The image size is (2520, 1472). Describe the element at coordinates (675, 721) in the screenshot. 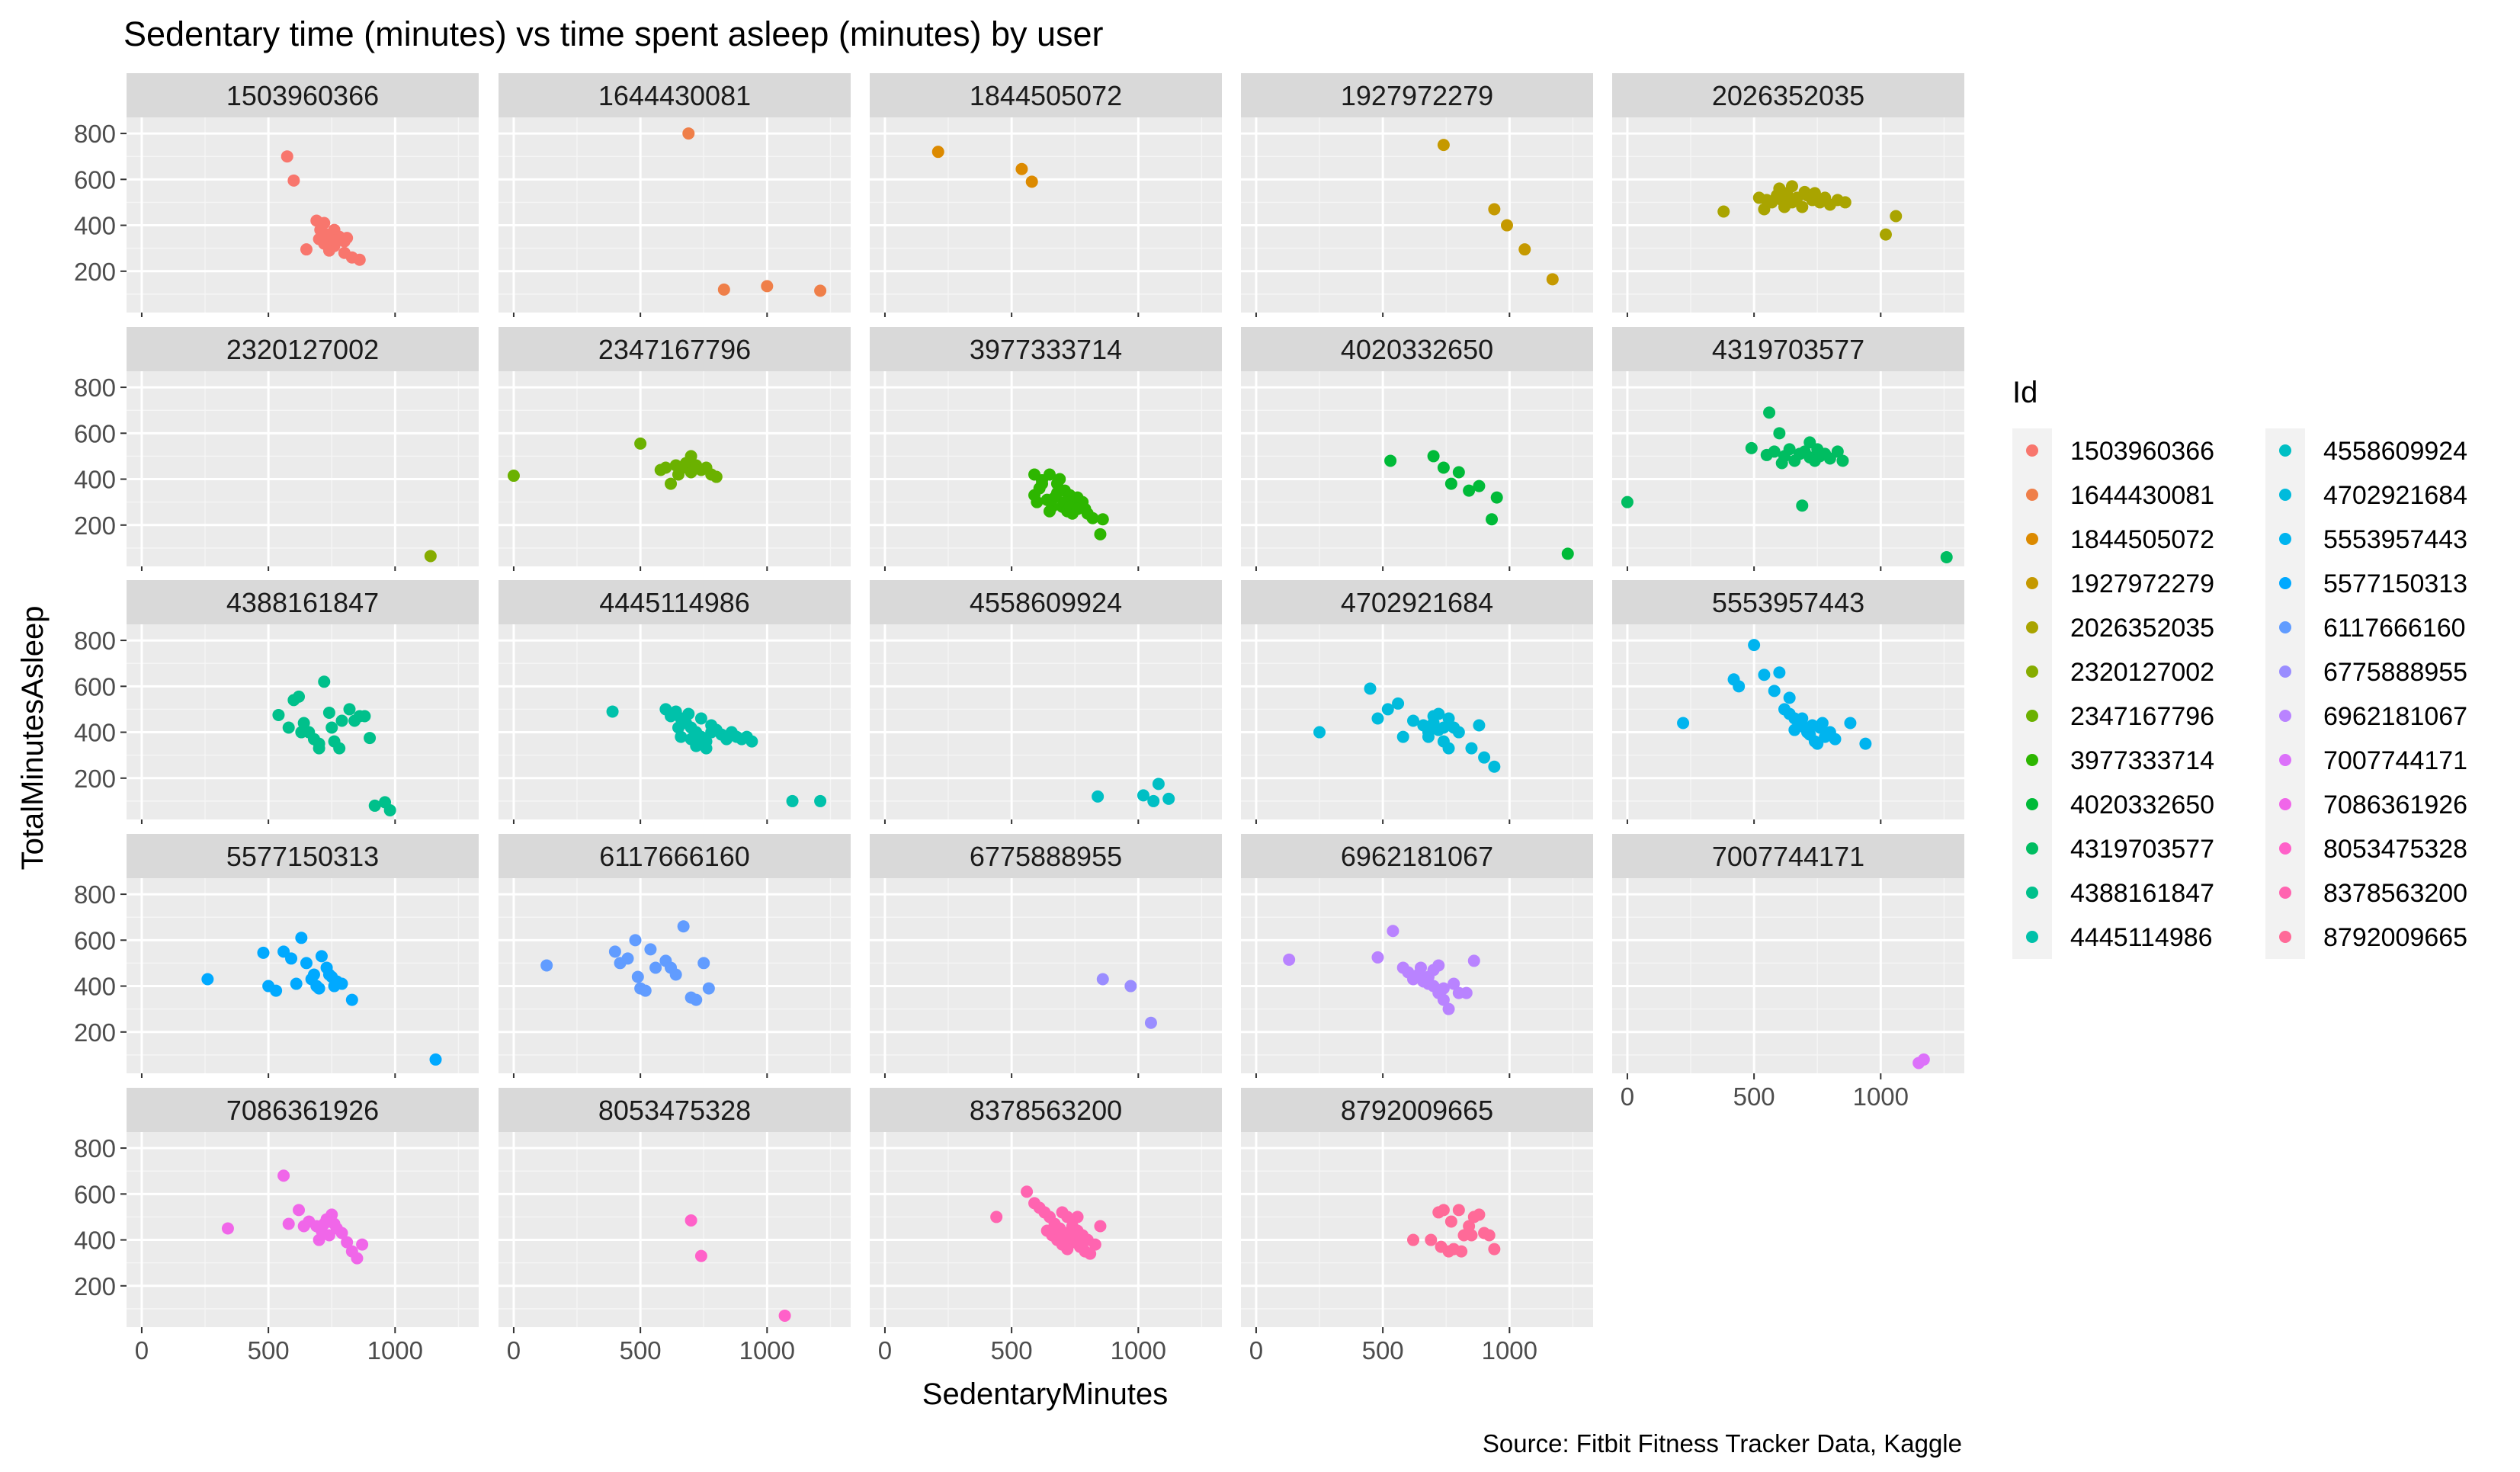

I see `panel-background` at that location.